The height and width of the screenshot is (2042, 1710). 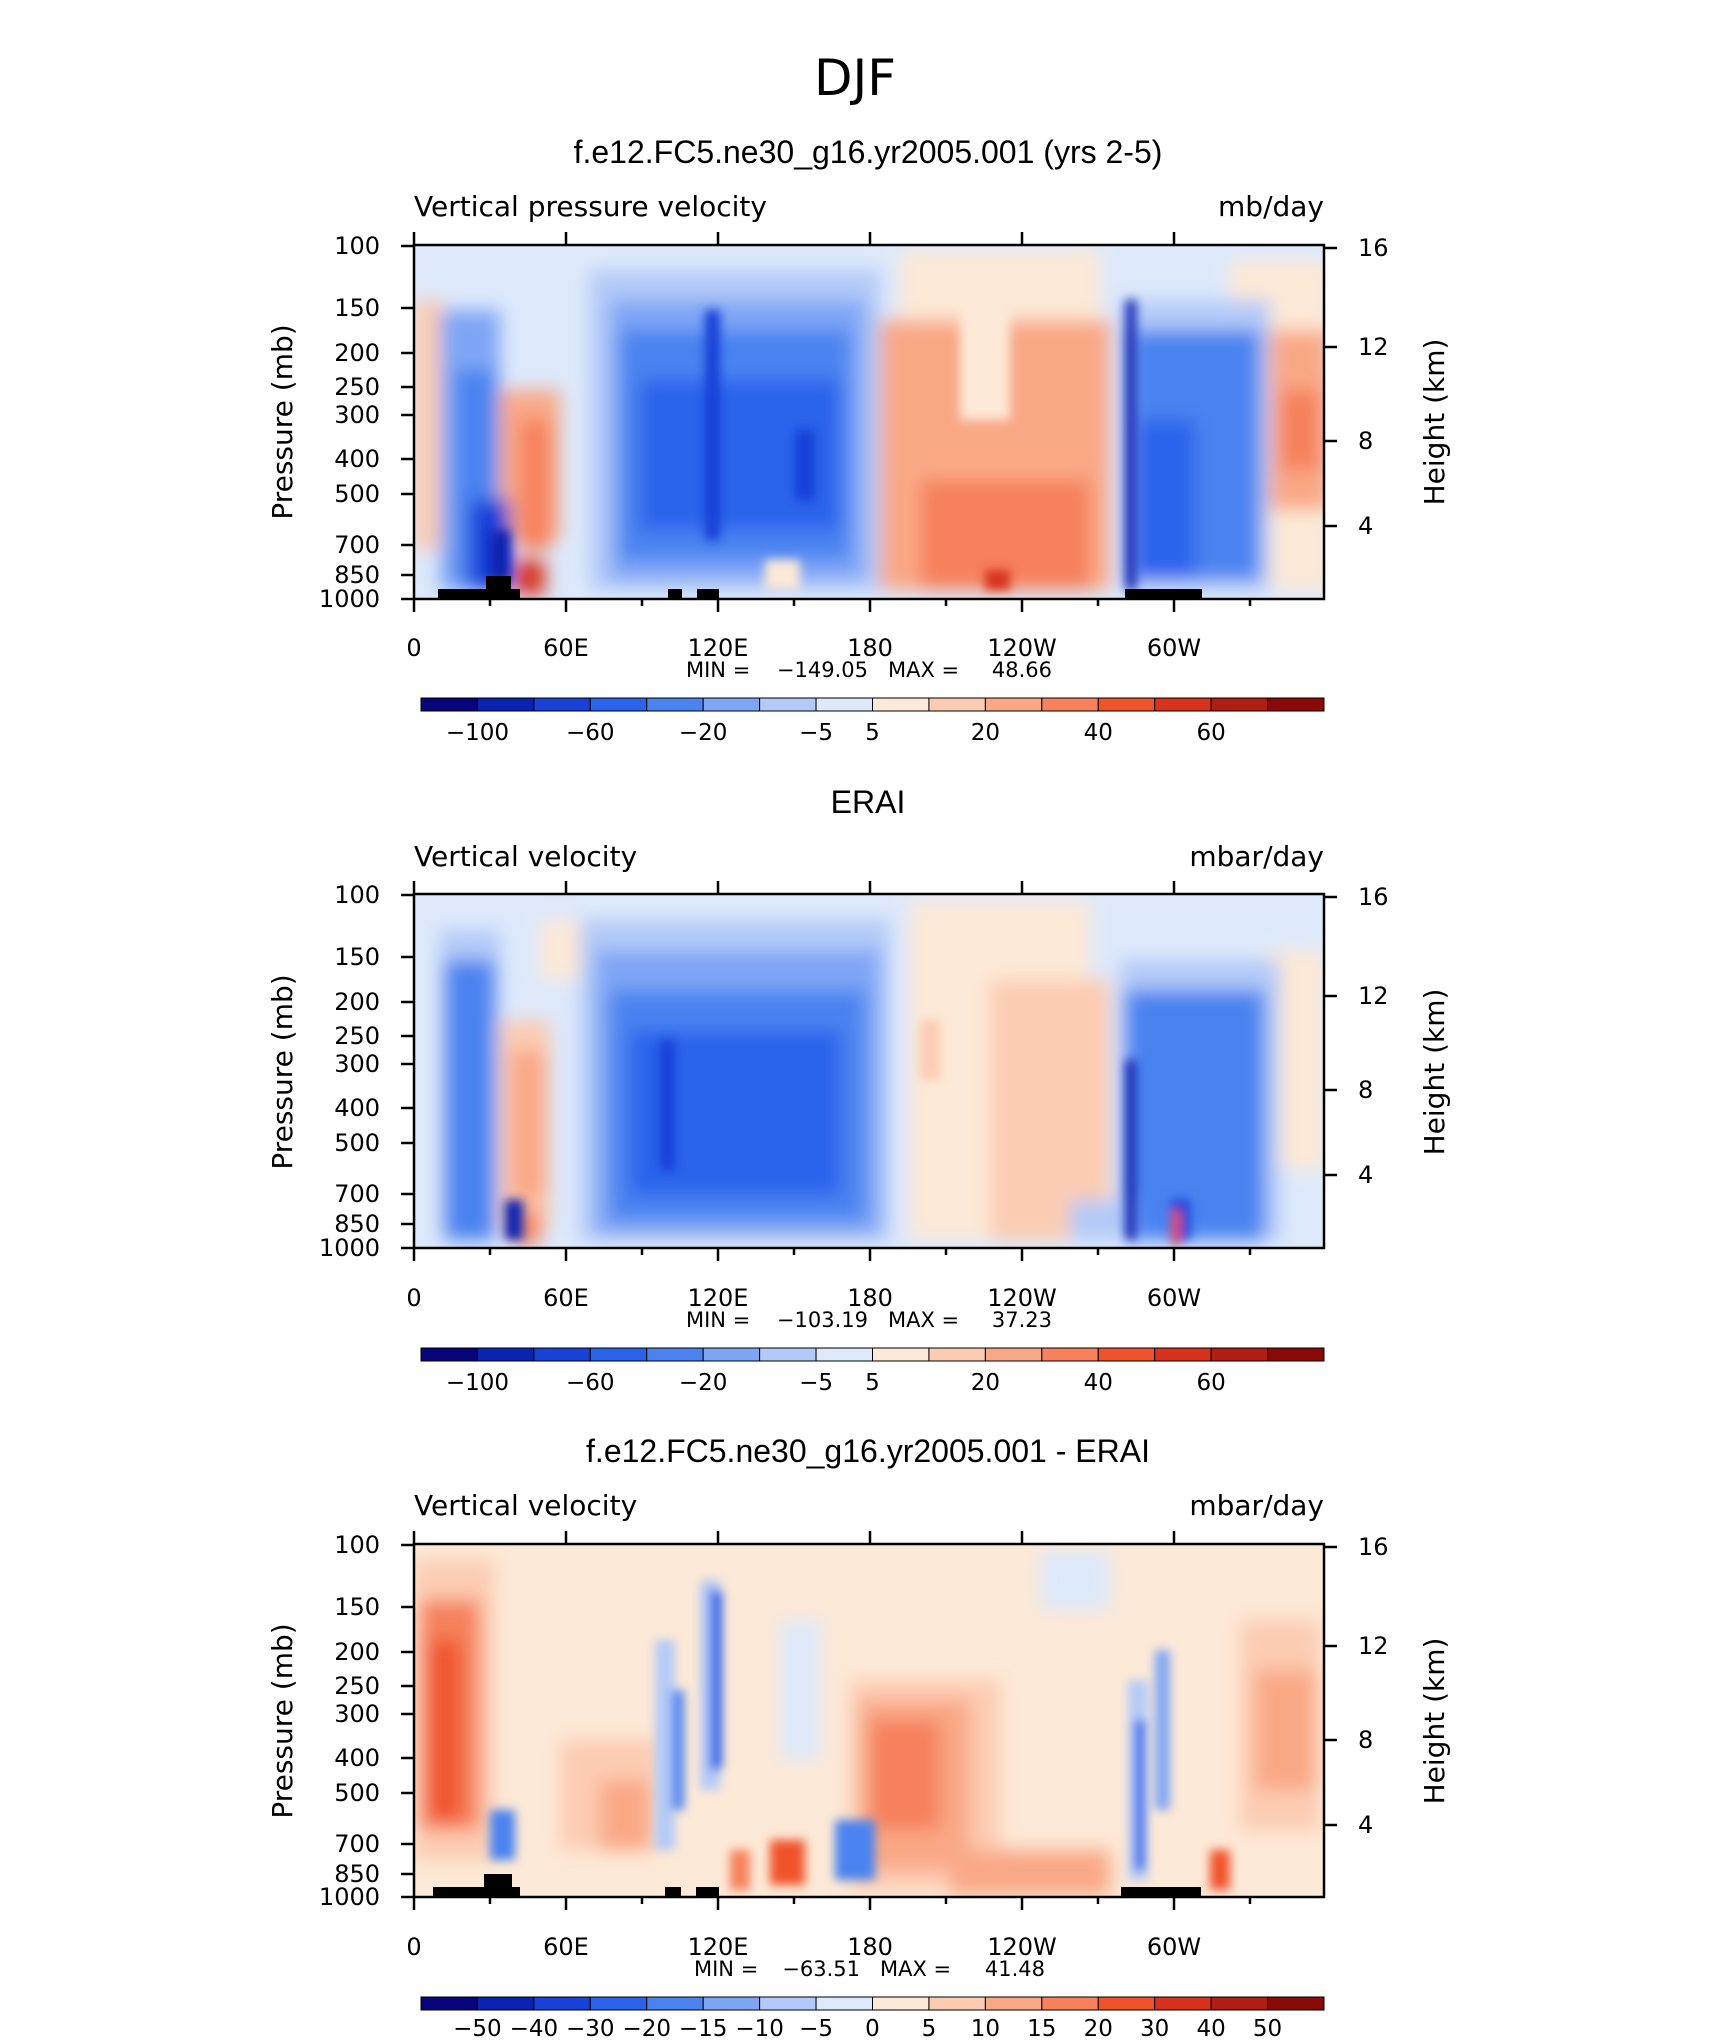 What do you see at coordinates (1041, 2027) in the screenshot?
I see `colorbar-label: 15` at bounding box center [1041, 2027].